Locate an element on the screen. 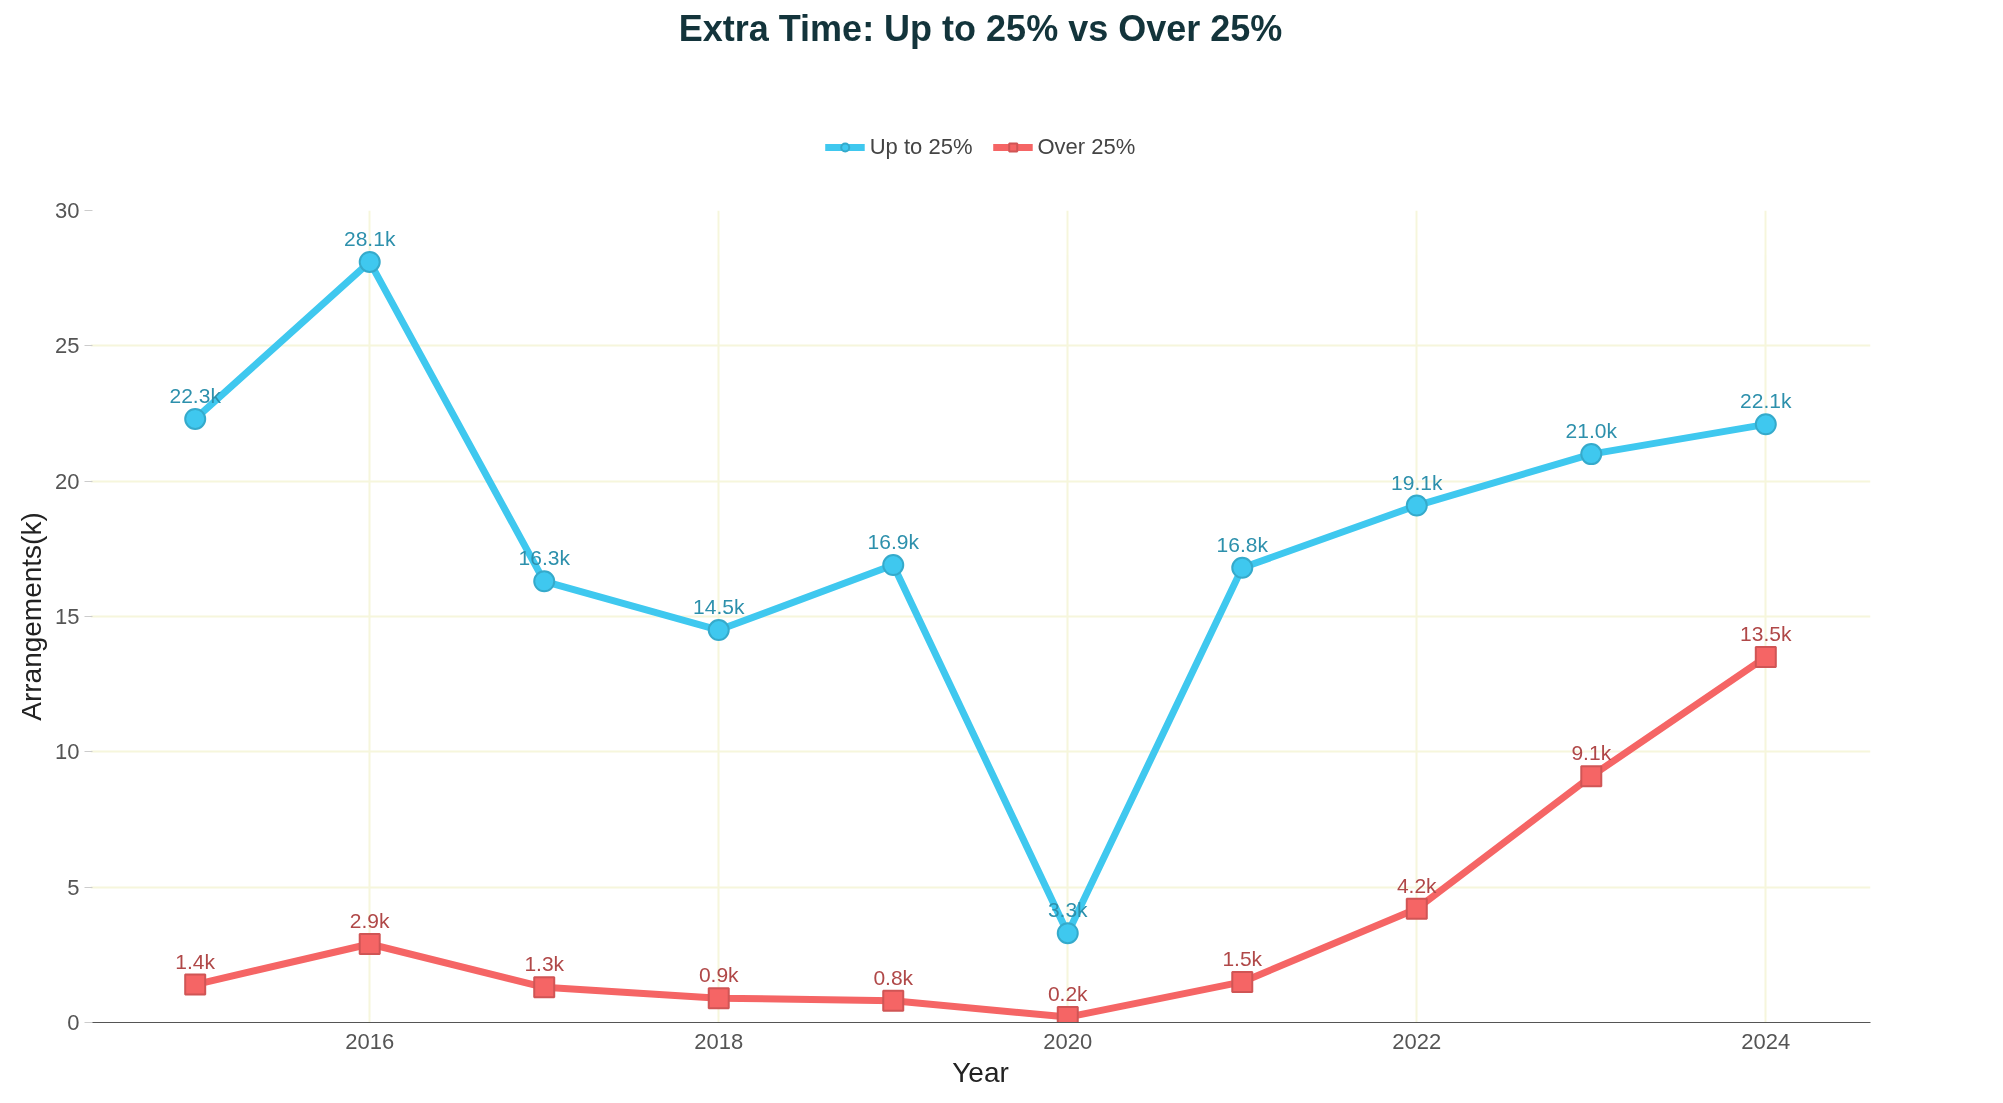 The width and height of the screenshot is (2003, 1103). data-label: 2.9k is located at coordinates (370, 921).